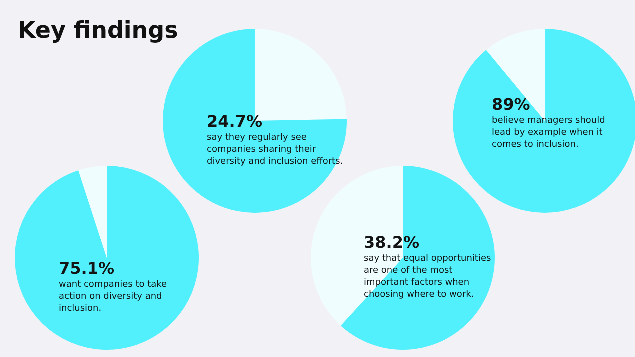 This screenshot has height=357, width=635. I want to click on text: 89%, so click(512, 104).